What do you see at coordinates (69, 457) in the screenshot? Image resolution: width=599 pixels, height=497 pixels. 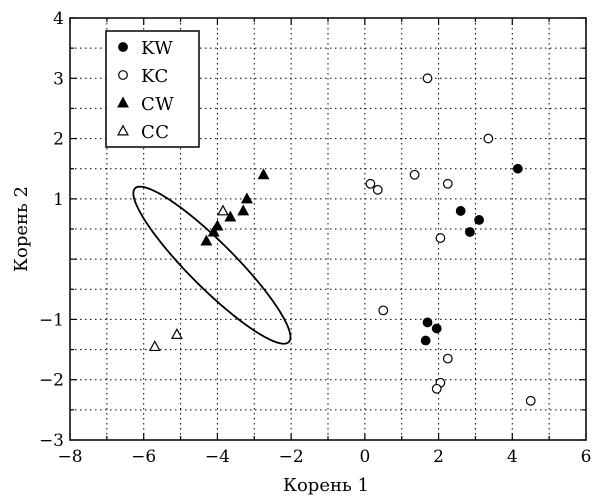 I see `x-tick-label: −8` at bounding box center [69, 457].